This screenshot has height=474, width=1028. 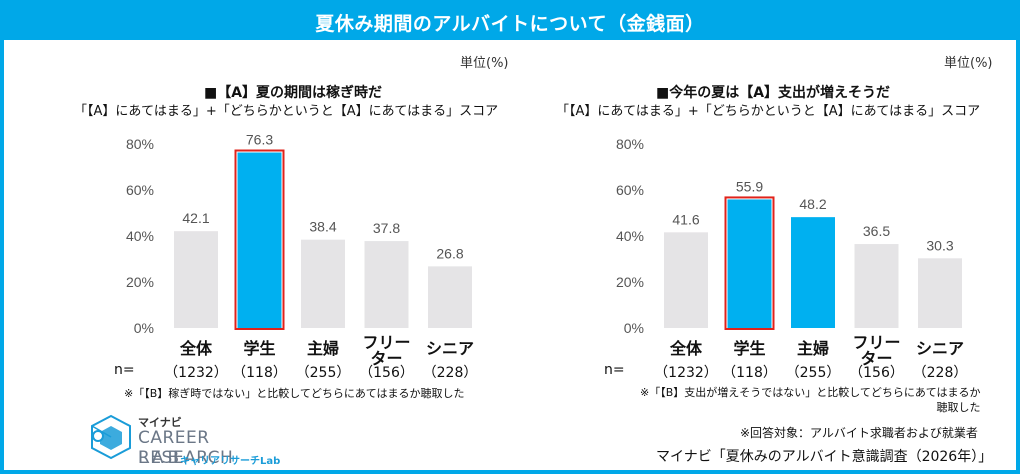 I want to click on logo-brand-kana: キャリアリサーチLab, so click(x=230, y=461).